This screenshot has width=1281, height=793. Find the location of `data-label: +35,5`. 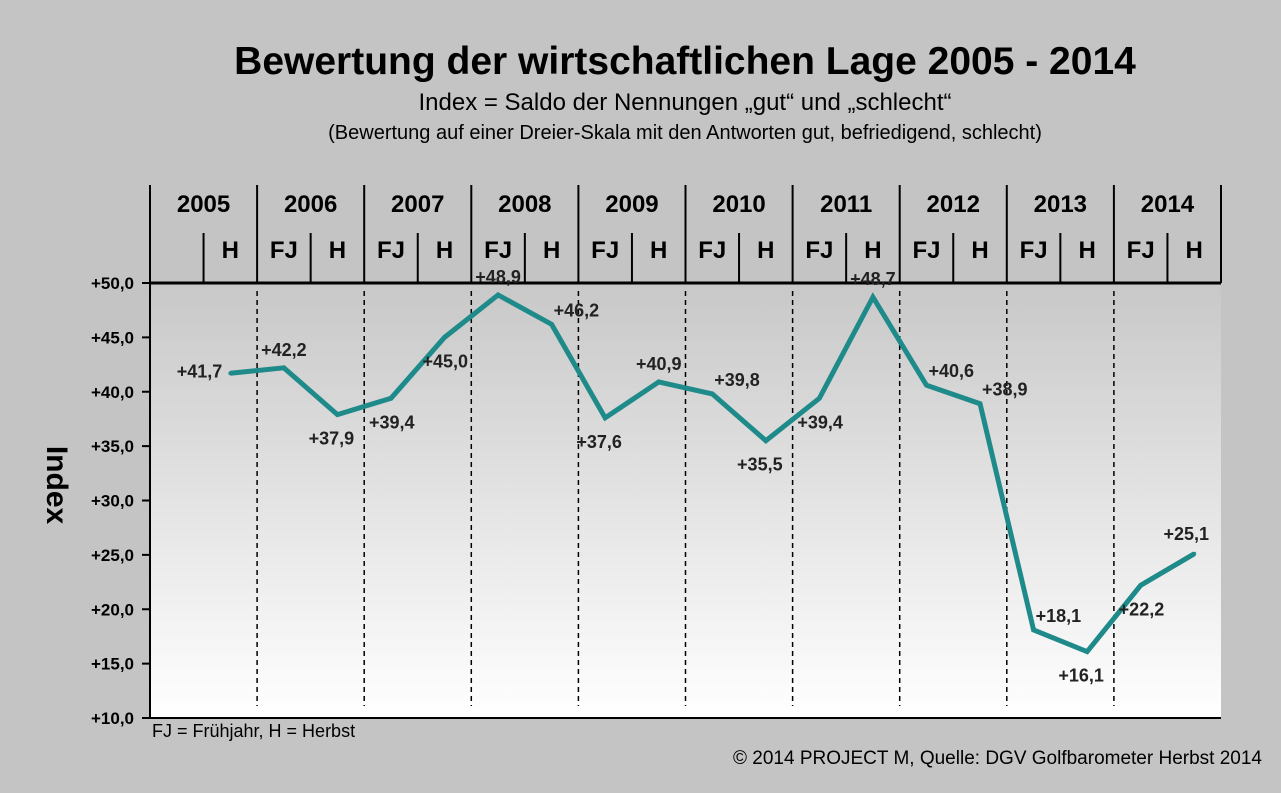

data-label: +35,5 is located at coordinates (760, 465).